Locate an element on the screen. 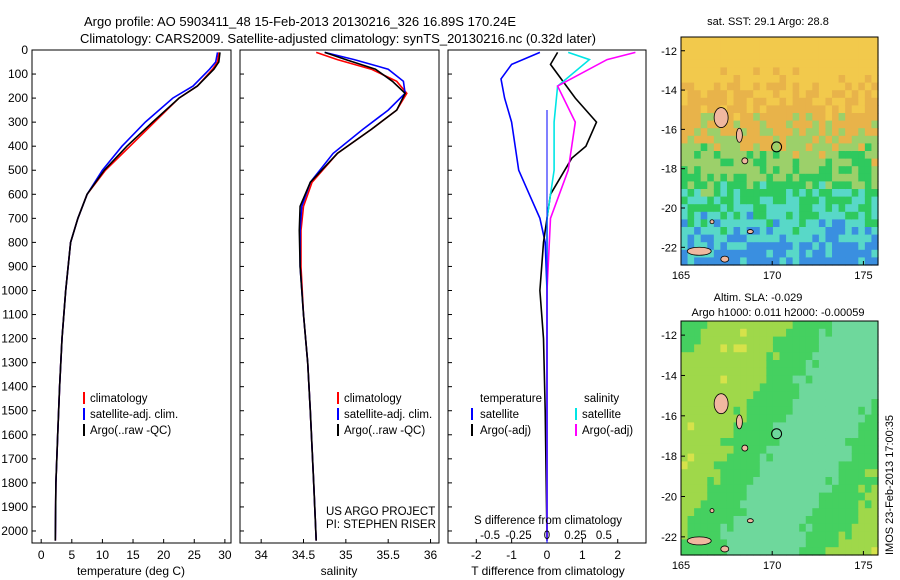 The image size is (900, 580). depth-tick-label: 0 is located at coordinates (24, 50).